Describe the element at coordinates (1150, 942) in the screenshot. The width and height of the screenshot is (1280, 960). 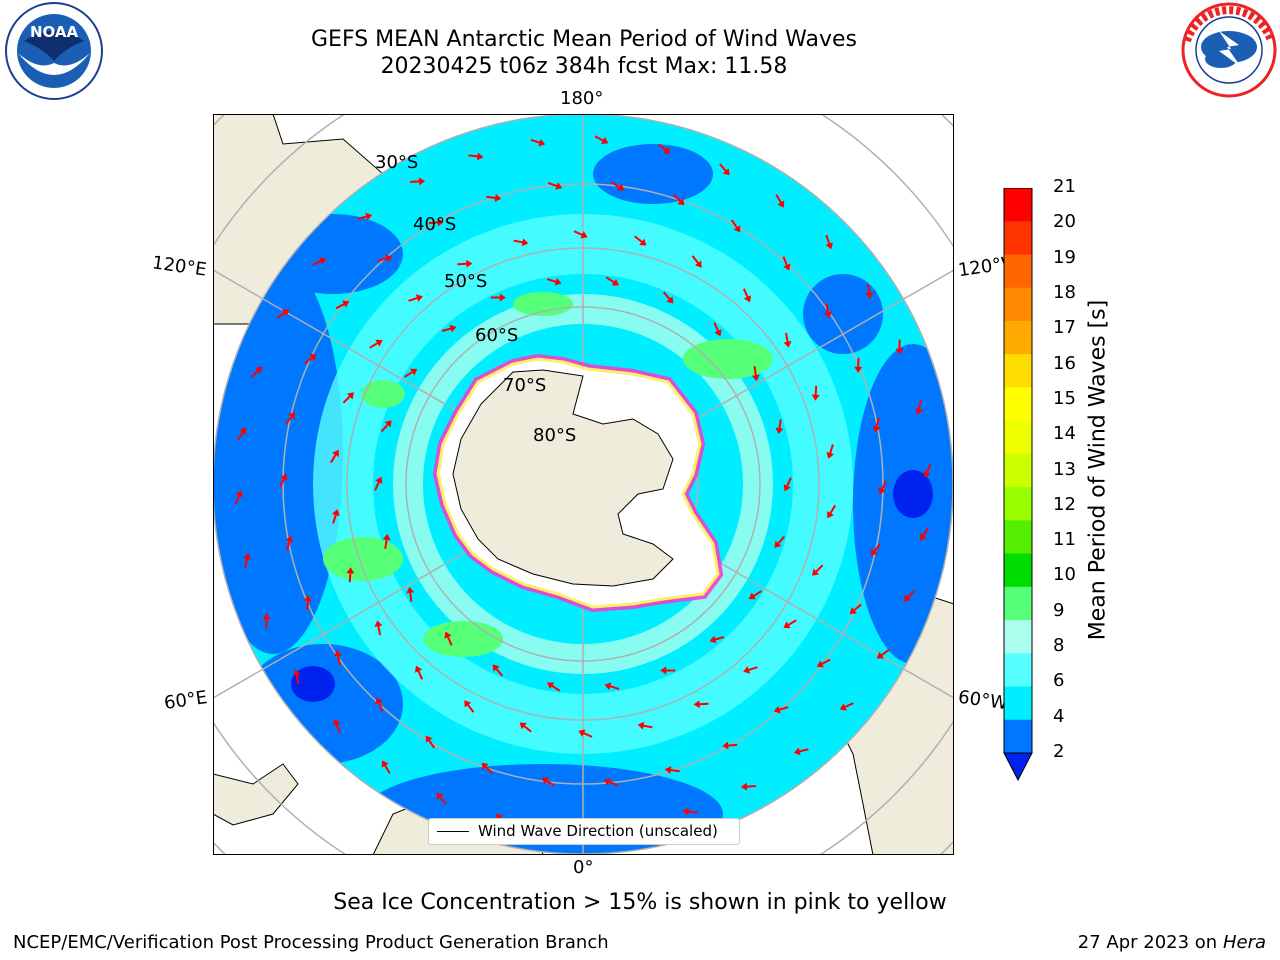
I see `footer-date-text: 27 Apr 2023 on` at that location.